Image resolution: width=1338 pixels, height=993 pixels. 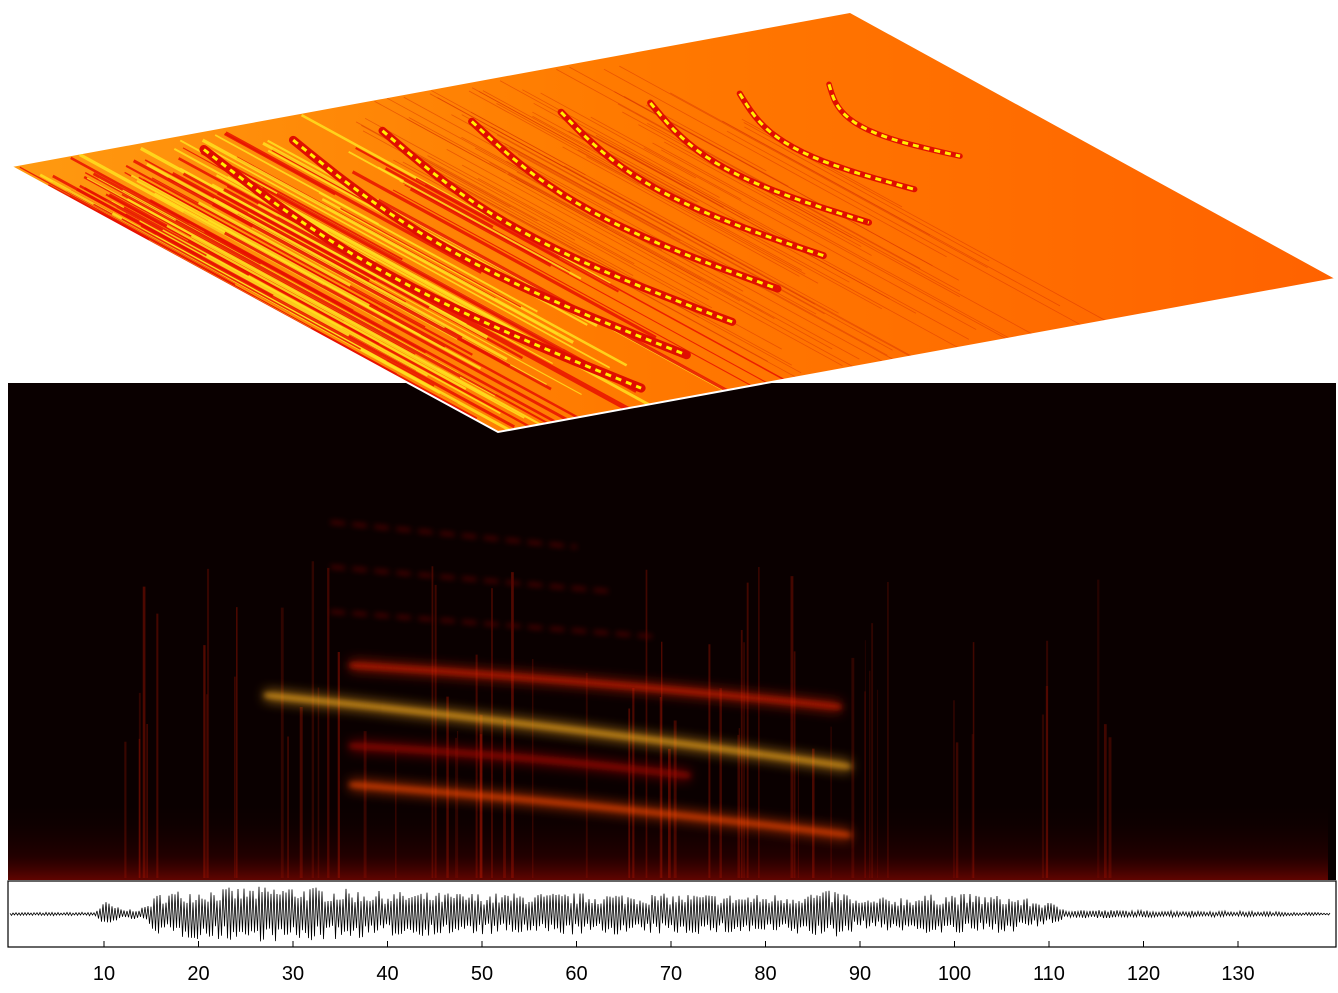 What do you see at coordinates (674, 963) in the screenshot?
I see `x-axis-ticks: 10 20 30 40 50 60 70 80 90 100 110 120 130` at bounding box center [674, 963].